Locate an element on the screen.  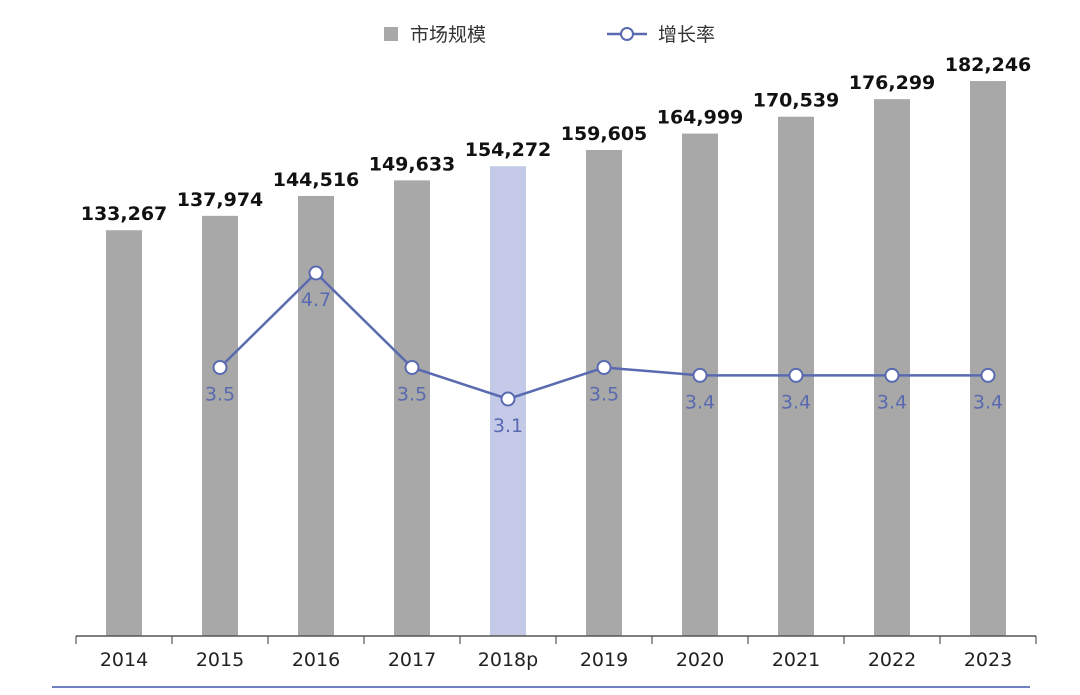
legend: 市场规模 增长率 is located at coordinates (549, 35).